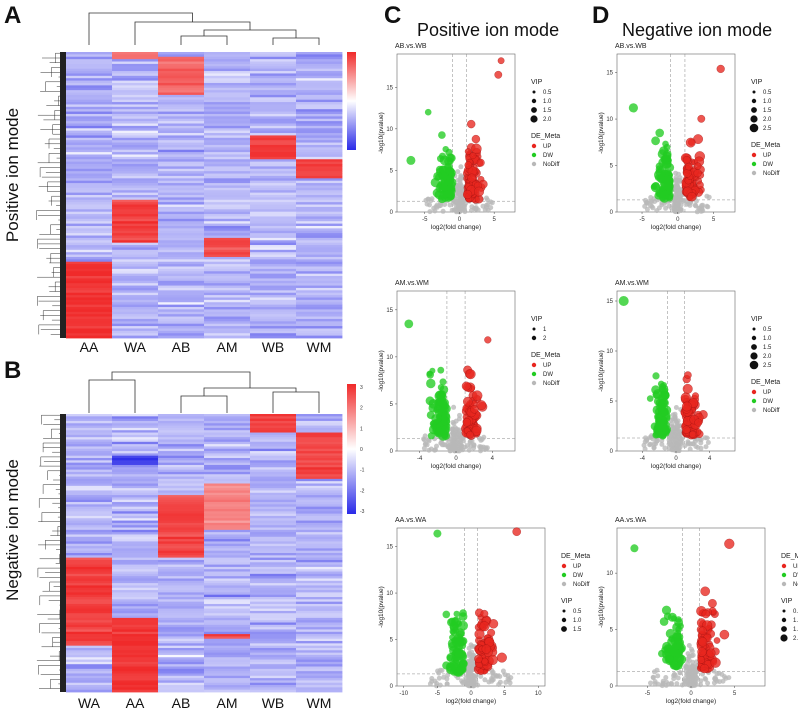 The height and width of the screenshot is (715, 798). What do you see at coordinates (389, 594) in the screenshot?
I see `y-tick-label: 10` at bounding box center [389, 594].